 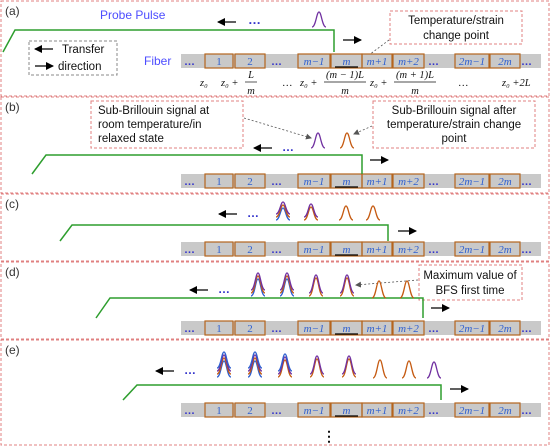 What do you see at coordinates (347, 140) in the screenshot?
I see `changed-signal-peak` at bounding box center [347, 140].